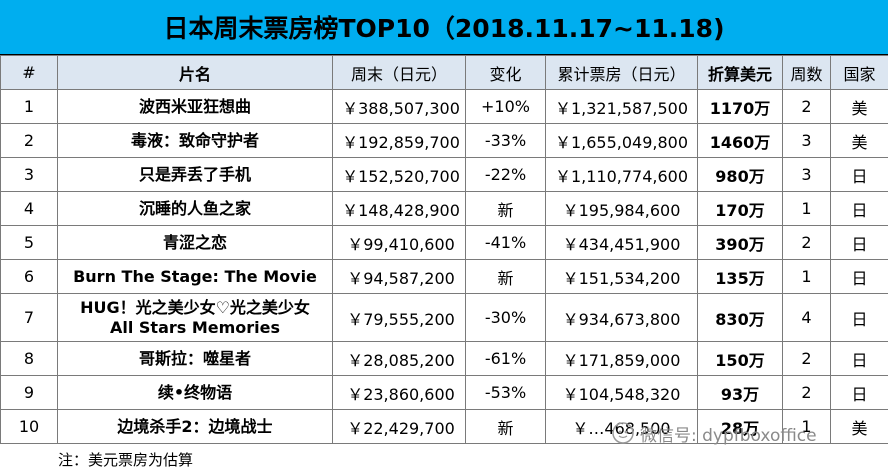 This screenshot has width=888, height=474. What do you see at coordinates (740, 317) in the screenshot?
I see `usd-cell: 830万` at bounding box center [740, 317].